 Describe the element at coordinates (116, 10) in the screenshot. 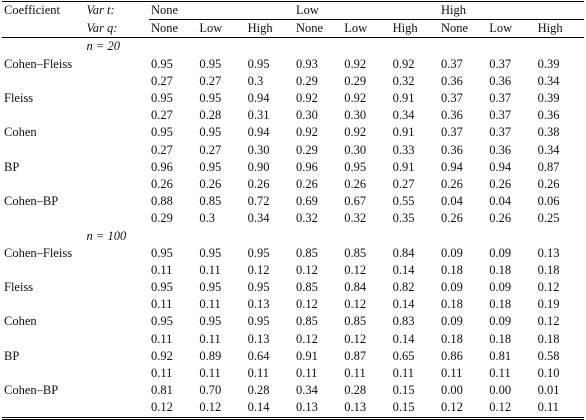

I see `var-t-header: Var t:` at that location.